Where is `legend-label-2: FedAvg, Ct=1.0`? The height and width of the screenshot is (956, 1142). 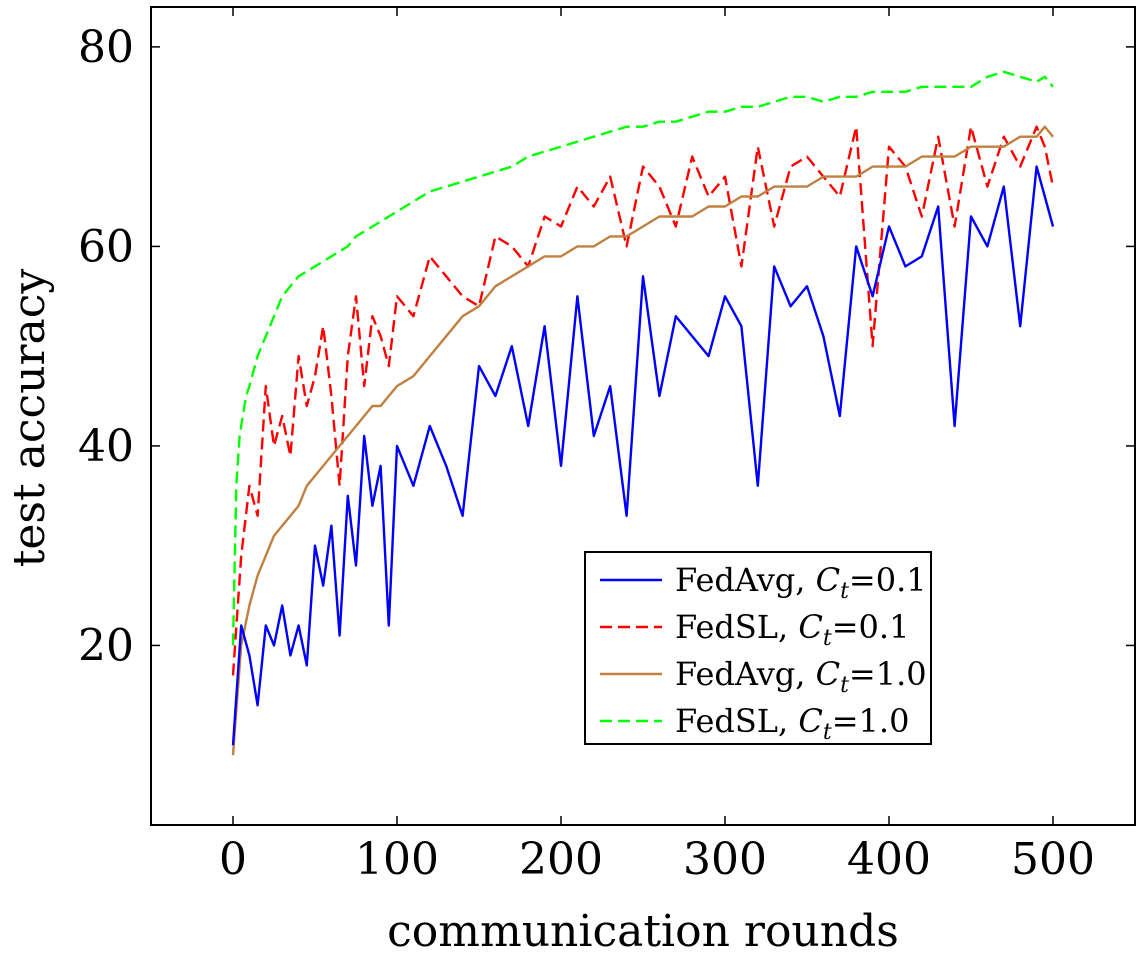 legend-label-2: FedAvg, Ct=1.0 is located at coordinates (801, 676).